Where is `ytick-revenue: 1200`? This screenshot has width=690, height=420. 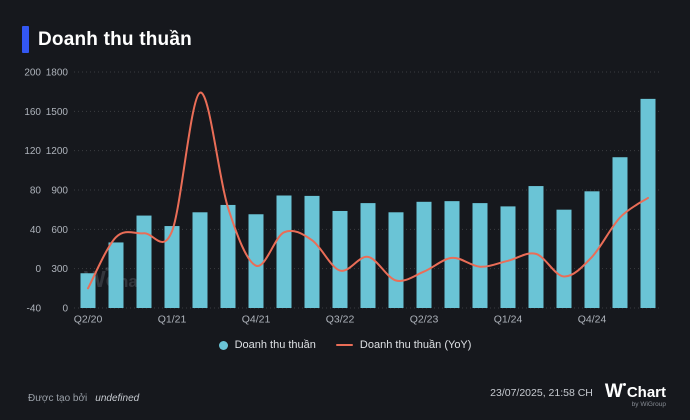 ytick-revenue: 1200 is located at coordinates (57, 151).